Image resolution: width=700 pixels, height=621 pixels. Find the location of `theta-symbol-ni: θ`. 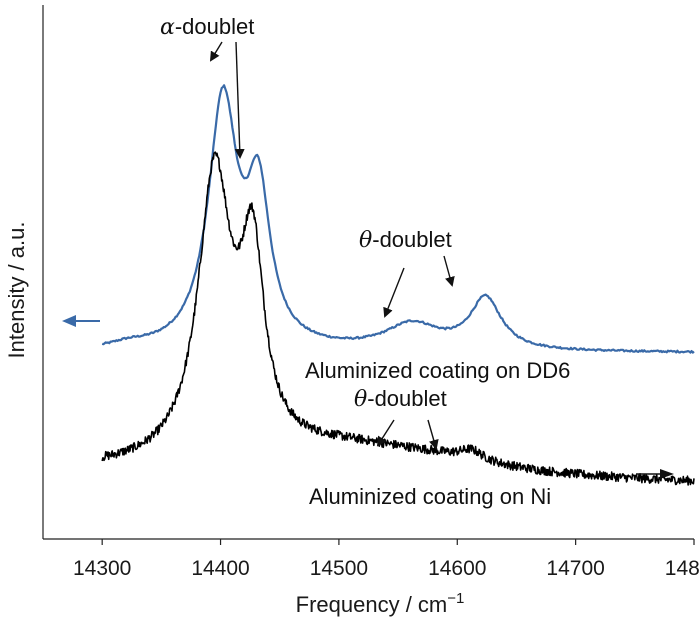

theta-symbol-ni: θ is located at coordinates (360, 399).